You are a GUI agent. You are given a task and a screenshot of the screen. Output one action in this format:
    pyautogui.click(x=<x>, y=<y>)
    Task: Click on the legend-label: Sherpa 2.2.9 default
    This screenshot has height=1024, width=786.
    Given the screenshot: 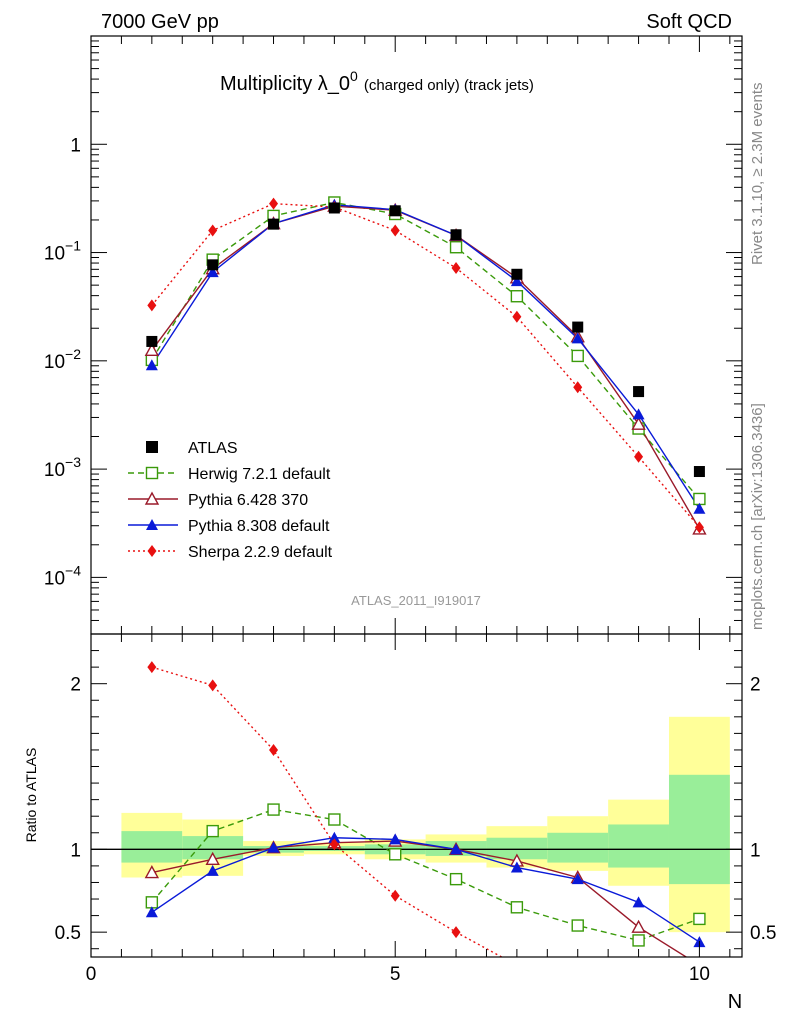 What is the action you would take?
    pyautogui.click(x=260, y=552)
    